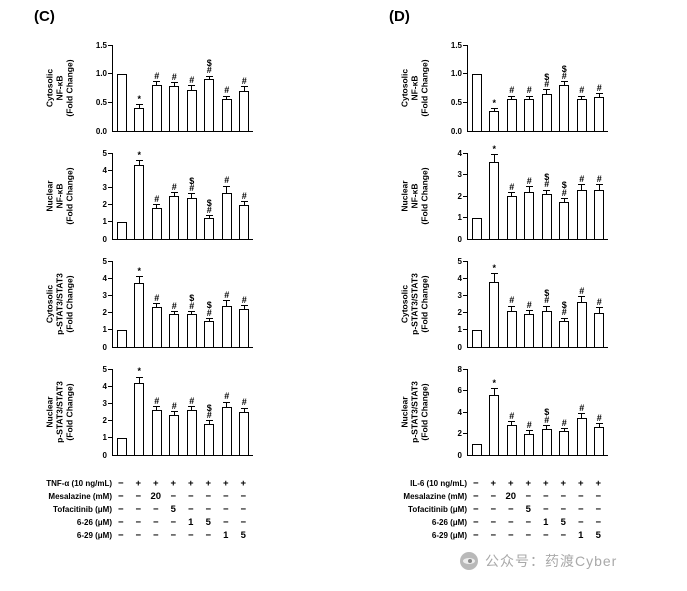 This screenshot has height=591, width=687. Describe the element at coordinates (533, 194) in the screenshot. I see `plot-area: 0 1 2 3 4 * # # $ # $ # # #` at that location.